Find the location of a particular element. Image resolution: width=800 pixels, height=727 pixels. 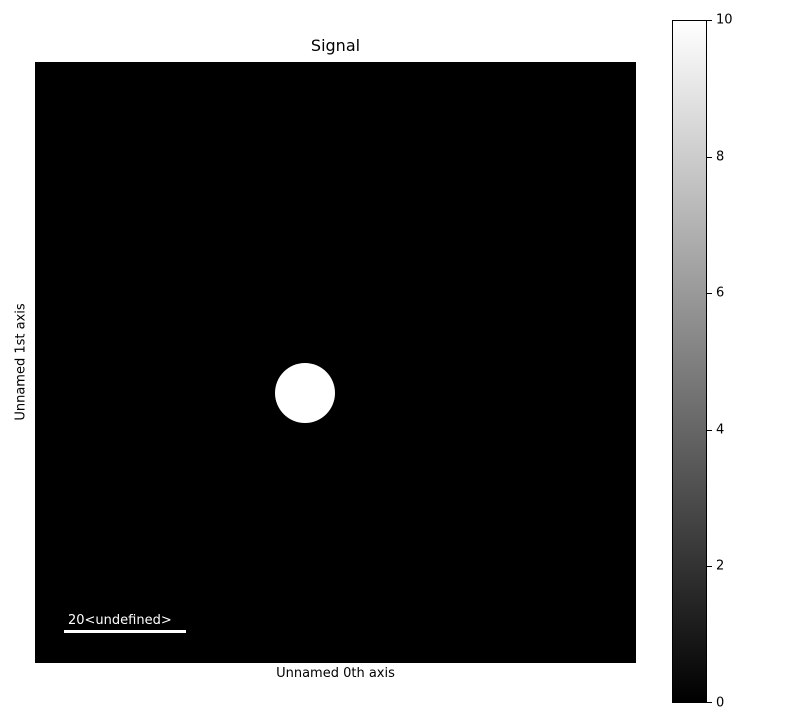

scale-bar is located at coordinates (125, 631).